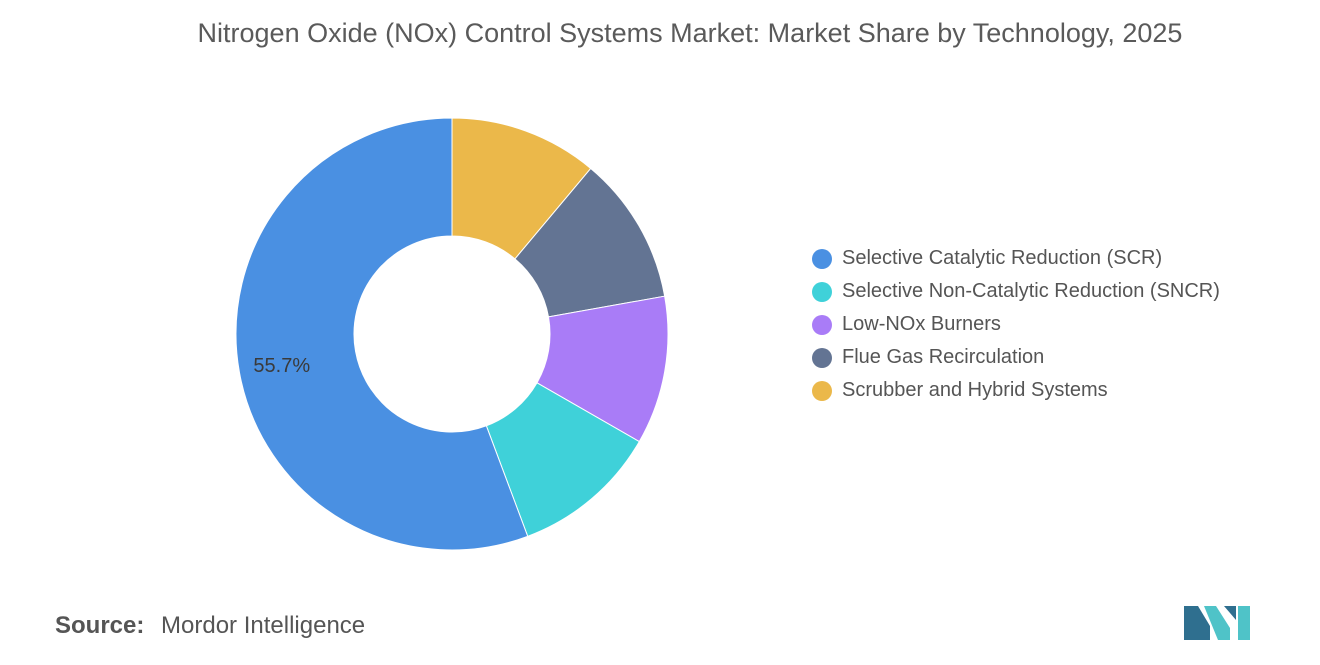 This screenshot has height=665, width=1320. What do you see at coordinates (1002, 258) in the screenshot?
I see `legend-label: Selective Catalytic Reduction (SCR)` at bounding box center [1002, 258].